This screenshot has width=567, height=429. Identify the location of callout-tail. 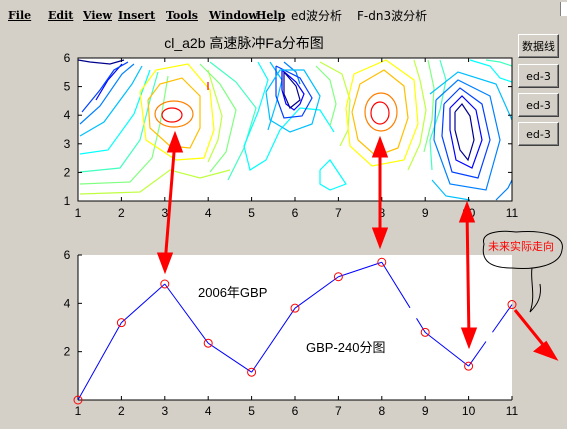
(535, 290).